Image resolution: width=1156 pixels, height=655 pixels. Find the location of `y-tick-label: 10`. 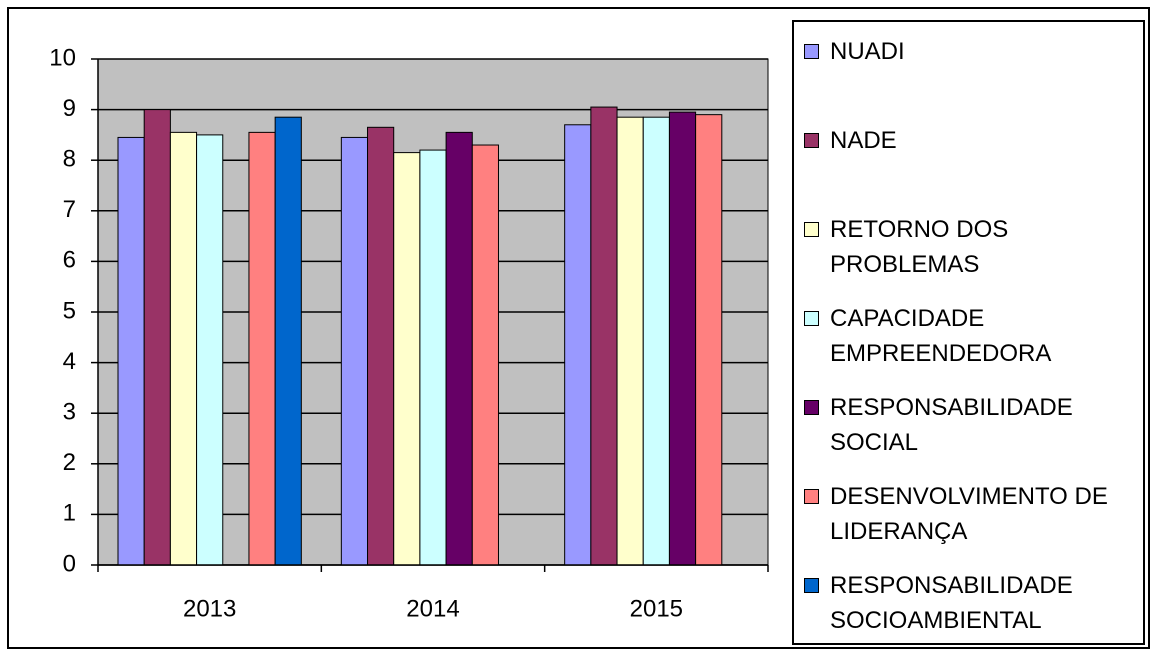

y-tick-label: 10 is located at coordinates (62, 57).